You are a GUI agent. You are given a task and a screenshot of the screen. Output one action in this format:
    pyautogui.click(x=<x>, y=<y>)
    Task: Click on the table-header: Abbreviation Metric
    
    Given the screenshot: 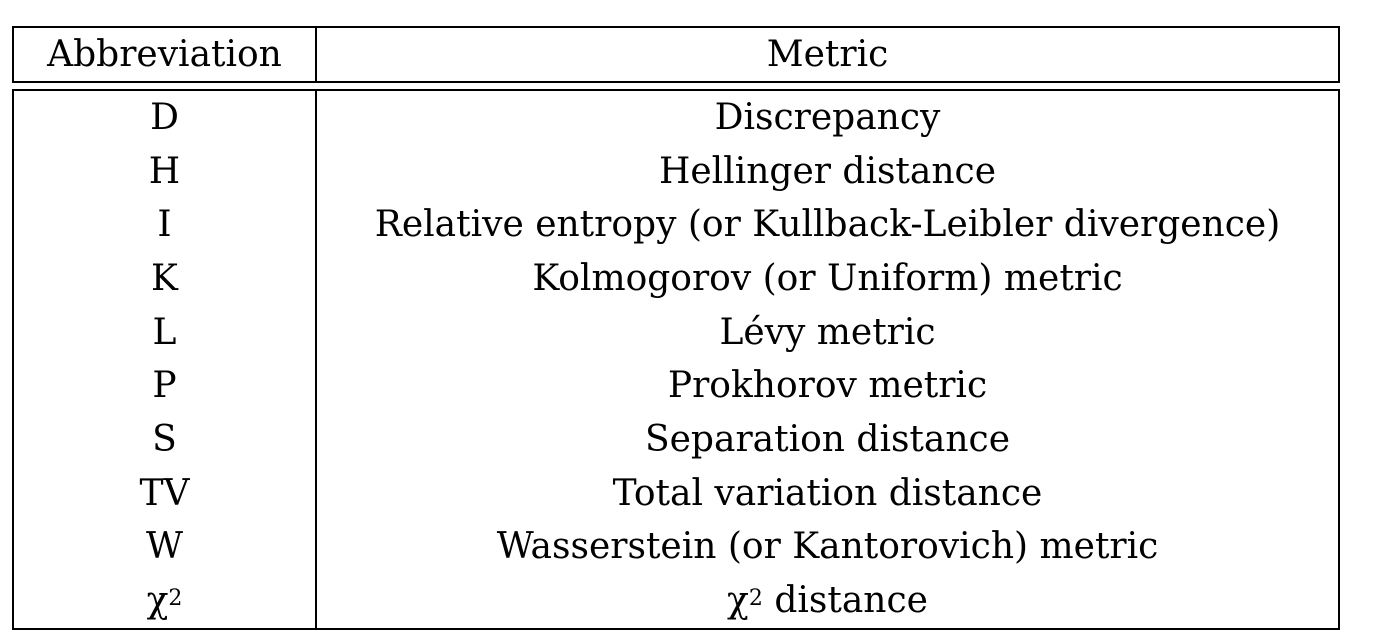 What is the action you would take?
    pyautogui.click(x=676, y=54)
    